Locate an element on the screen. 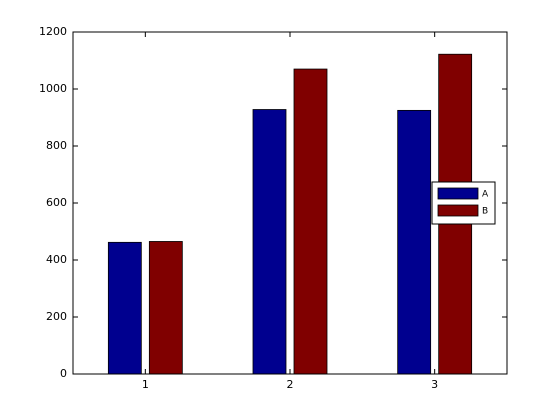 The height and width of the screenshot is (420, 560). y-tick-label: 200 is located at coordinates (56, 316).